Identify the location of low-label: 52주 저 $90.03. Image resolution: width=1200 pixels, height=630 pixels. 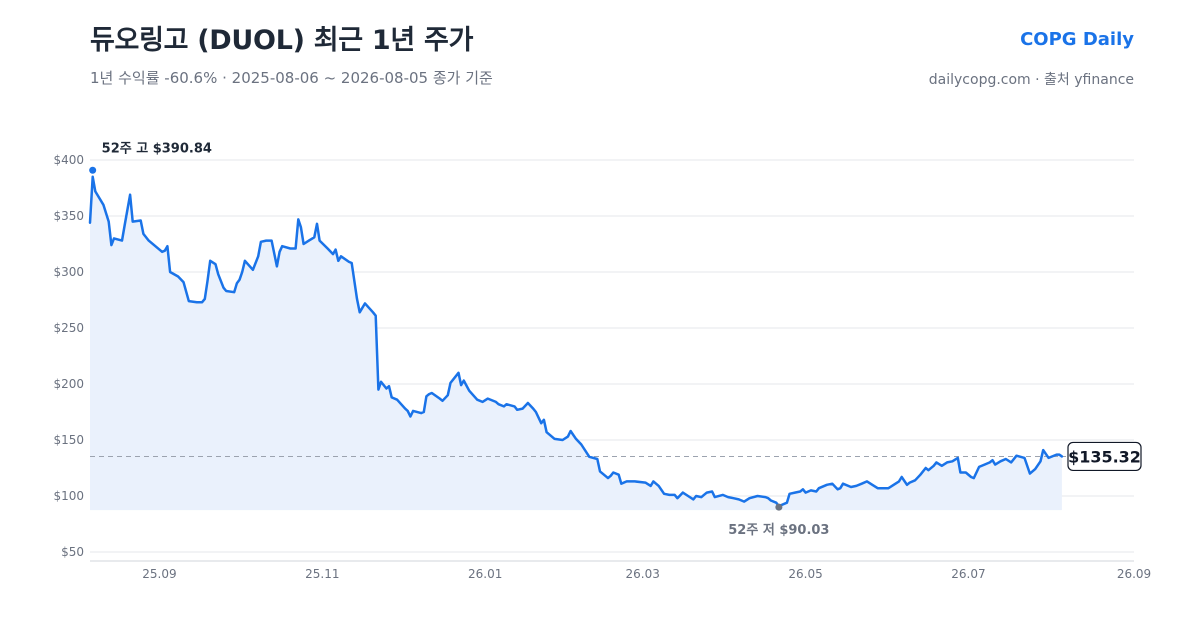
(778, 530).